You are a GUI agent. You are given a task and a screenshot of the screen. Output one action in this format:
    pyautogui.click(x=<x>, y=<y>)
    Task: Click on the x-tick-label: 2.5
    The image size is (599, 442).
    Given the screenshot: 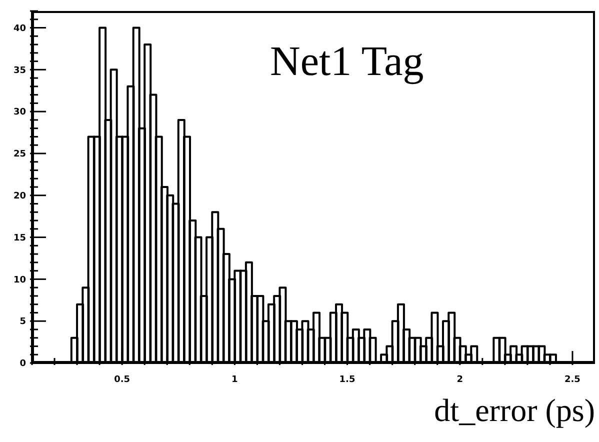 What is the action you would take?
    pyautogui.click(x=572, y=380)
    